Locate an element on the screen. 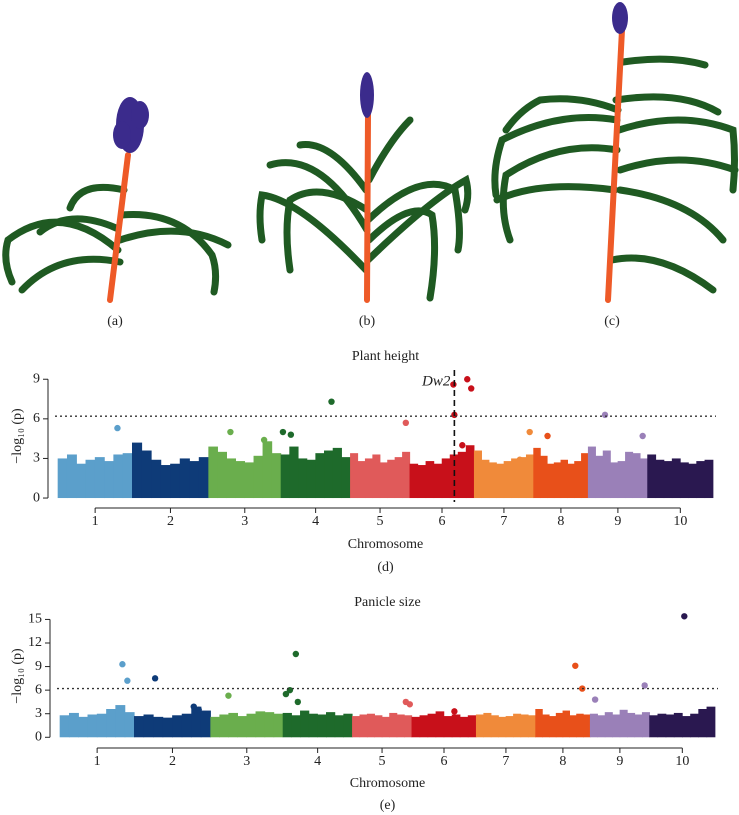 This screenshot has height=815, width=739. panel-label: (b) is located at coordinates (367, 321).